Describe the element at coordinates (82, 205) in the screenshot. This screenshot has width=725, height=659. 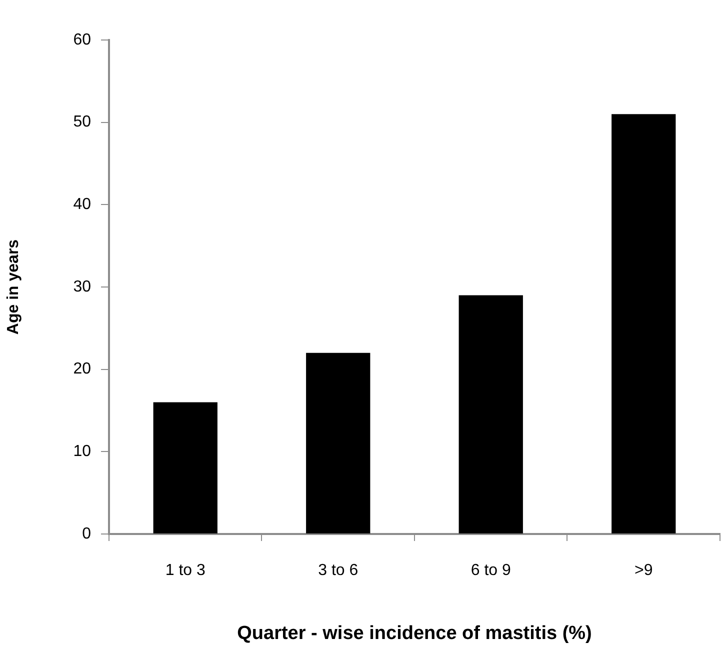
I see `y-tick-label: 40` at that location.